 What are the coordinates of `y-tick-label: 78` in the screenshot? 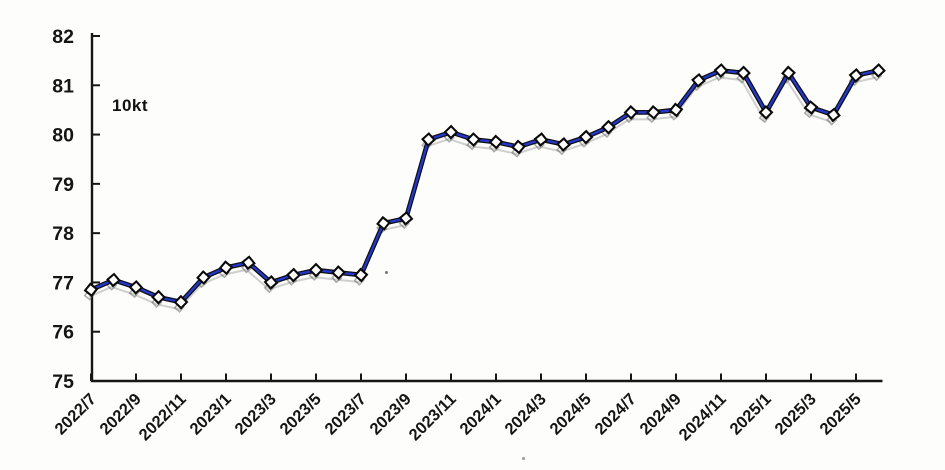 It's located at (63, 234).